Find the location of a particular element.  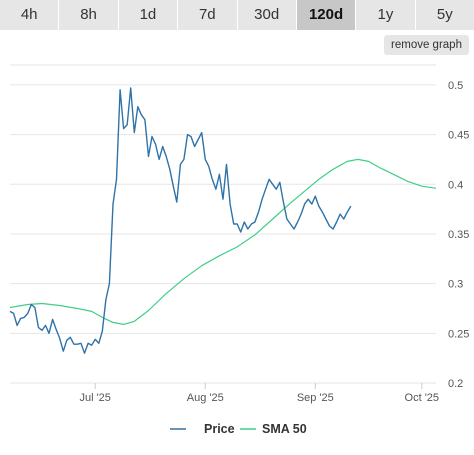

y-tick-label: 0.45 is located at coordinates (458, 136).